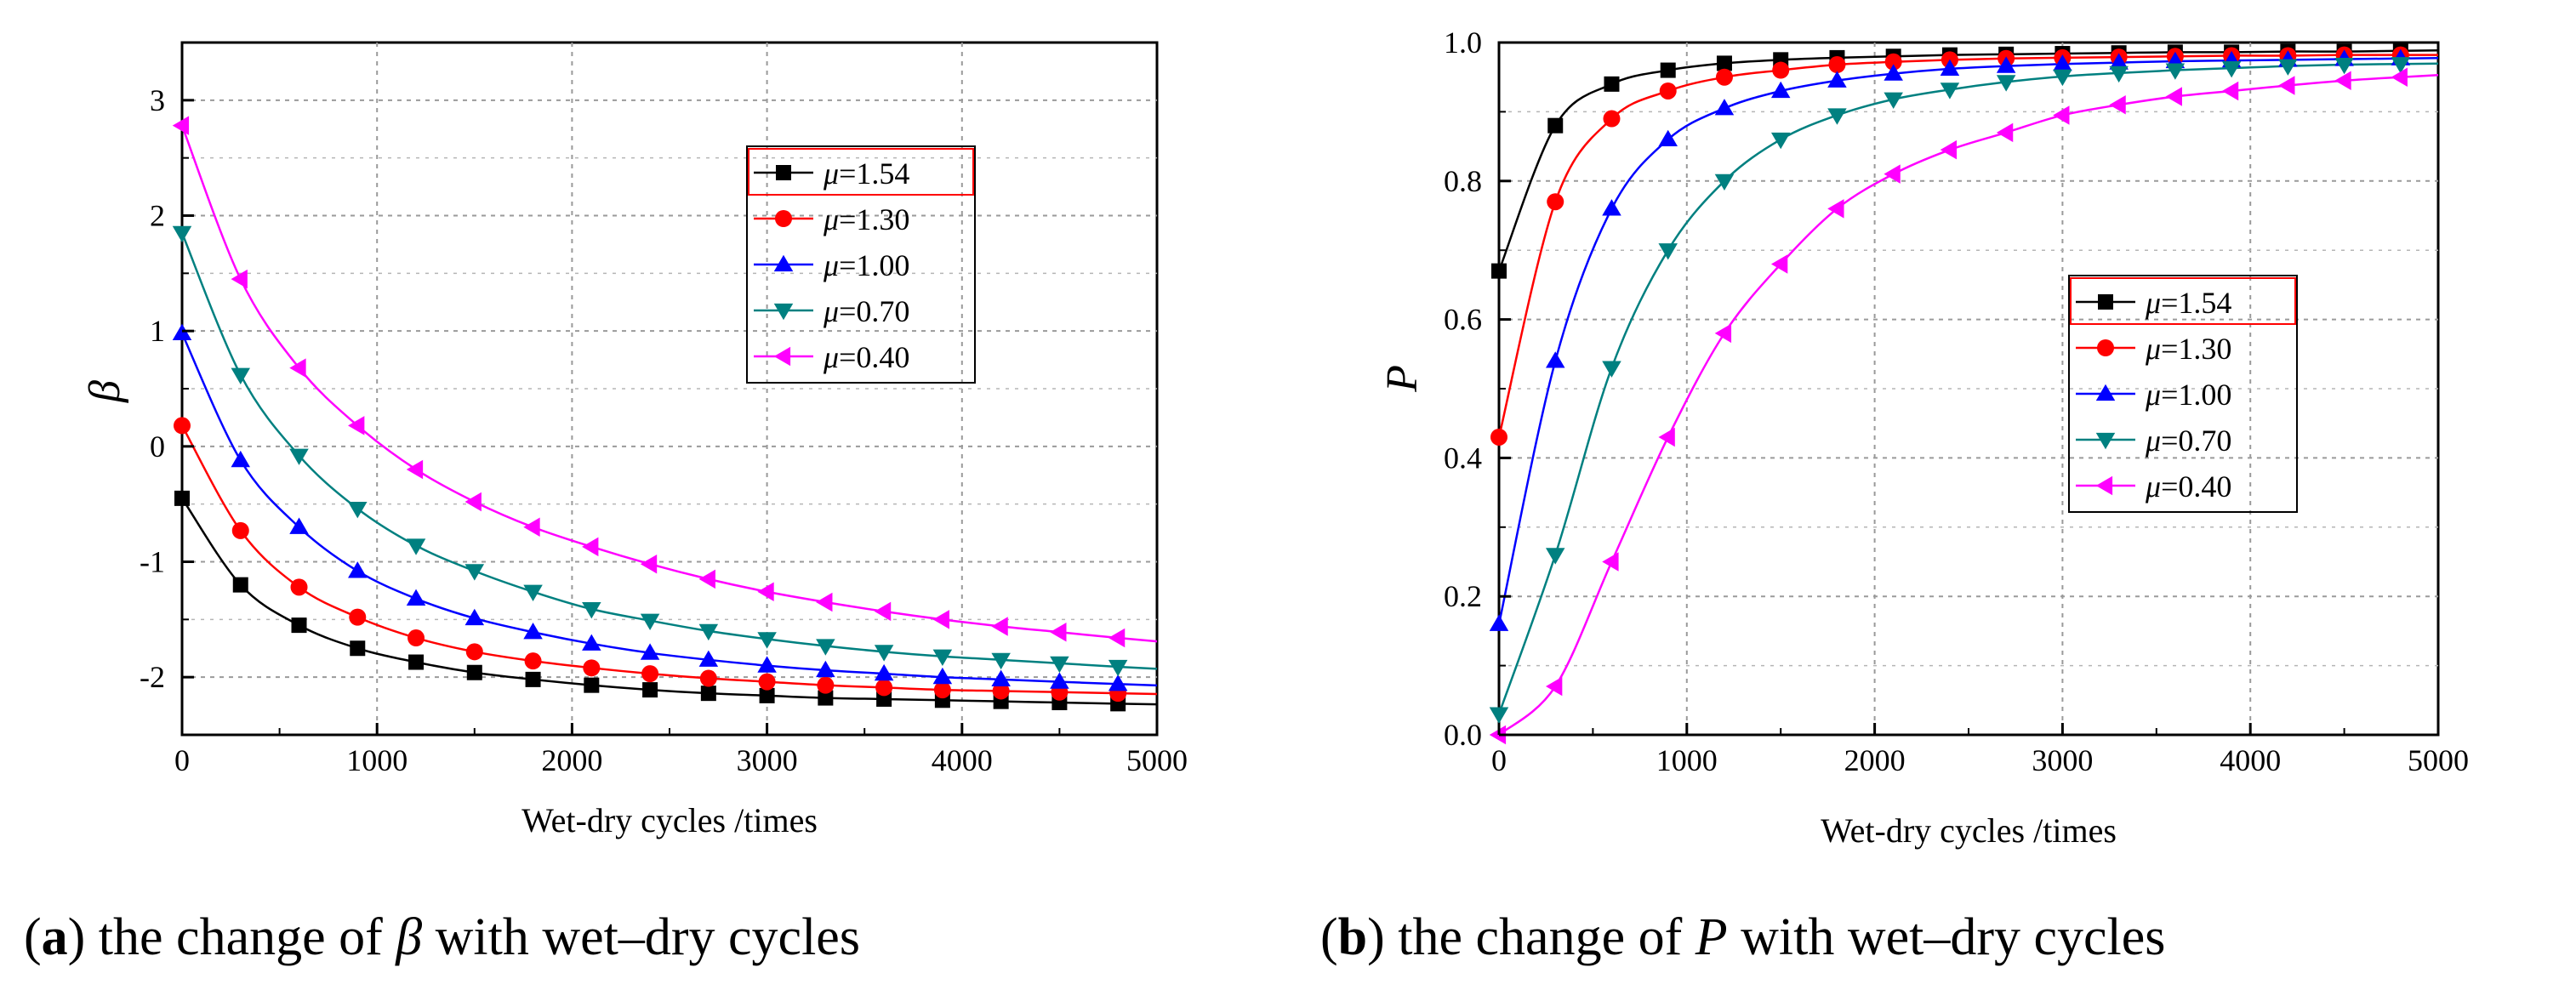 This screenshot has height=990, width=2576. I want to click on x-tick-label: 4000, so click(963, 760).